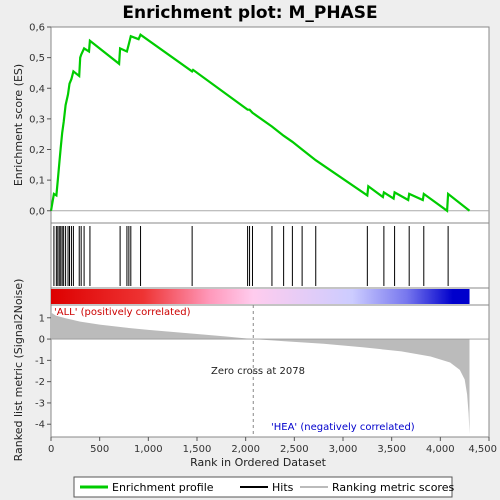 The image size is (500, 500). What do you see at coordinates (18, 125) in the screenshot?
I see `es-y-axis-title: Enrichment score (ES)` at bounding box center [18, 125].